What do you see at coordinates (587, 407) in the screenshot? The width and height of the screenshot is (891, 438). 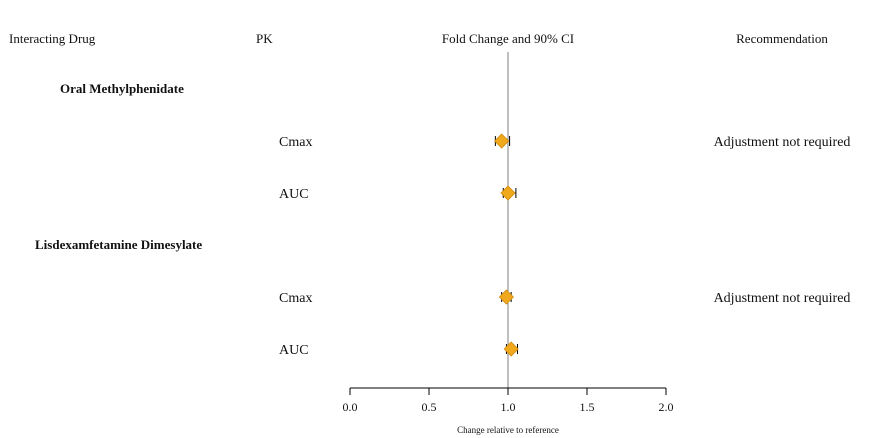 I see `x-tick-label: 1.5` at bounding box center [587, 407].